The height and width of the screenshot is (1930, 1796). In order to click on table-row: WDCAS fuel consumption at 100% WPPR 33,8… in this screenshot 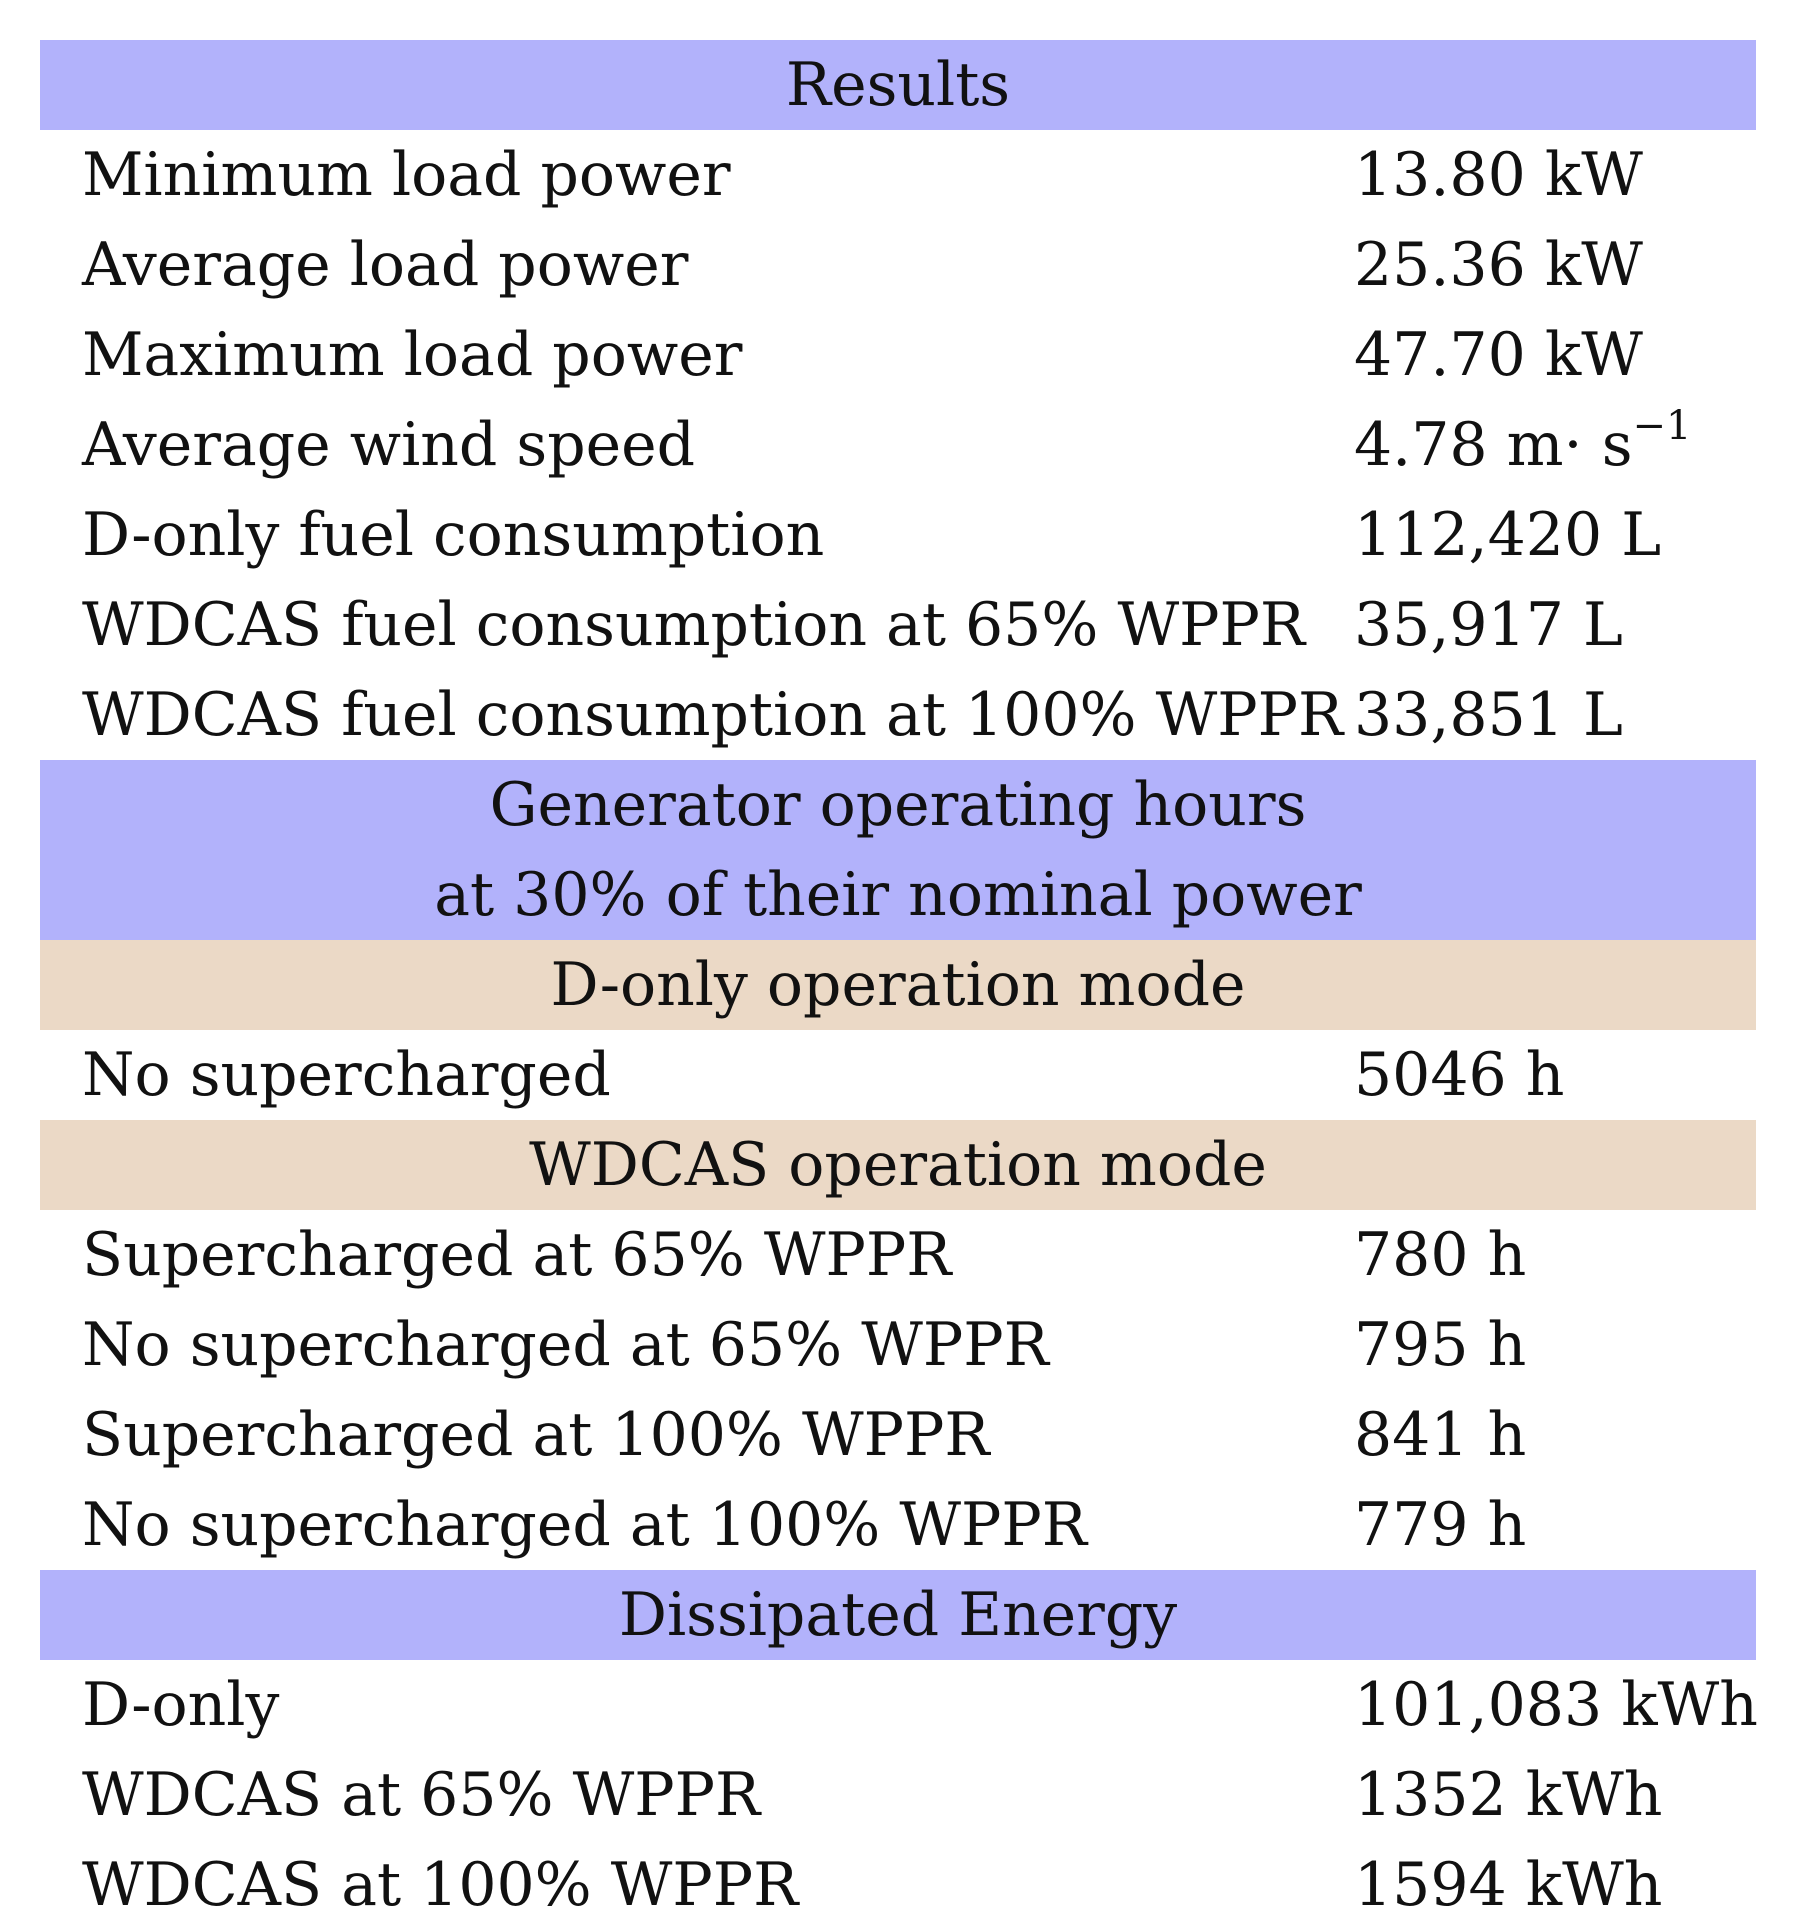, I will do `click(898, 715)`.